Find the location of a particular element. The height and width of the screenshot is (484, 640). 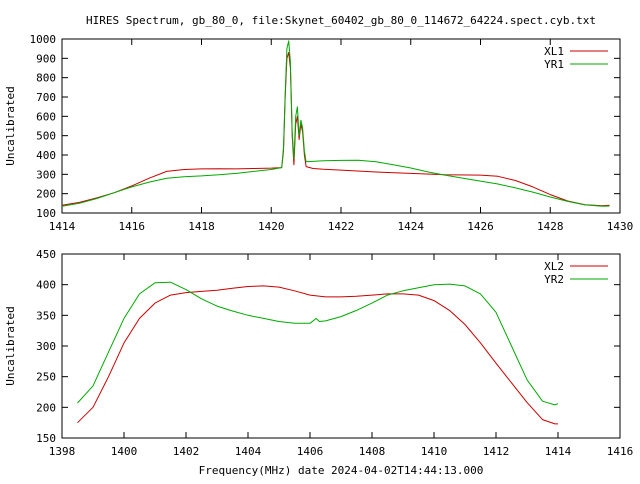

y-tick-label: 100 is located at coordinates (46, 213).